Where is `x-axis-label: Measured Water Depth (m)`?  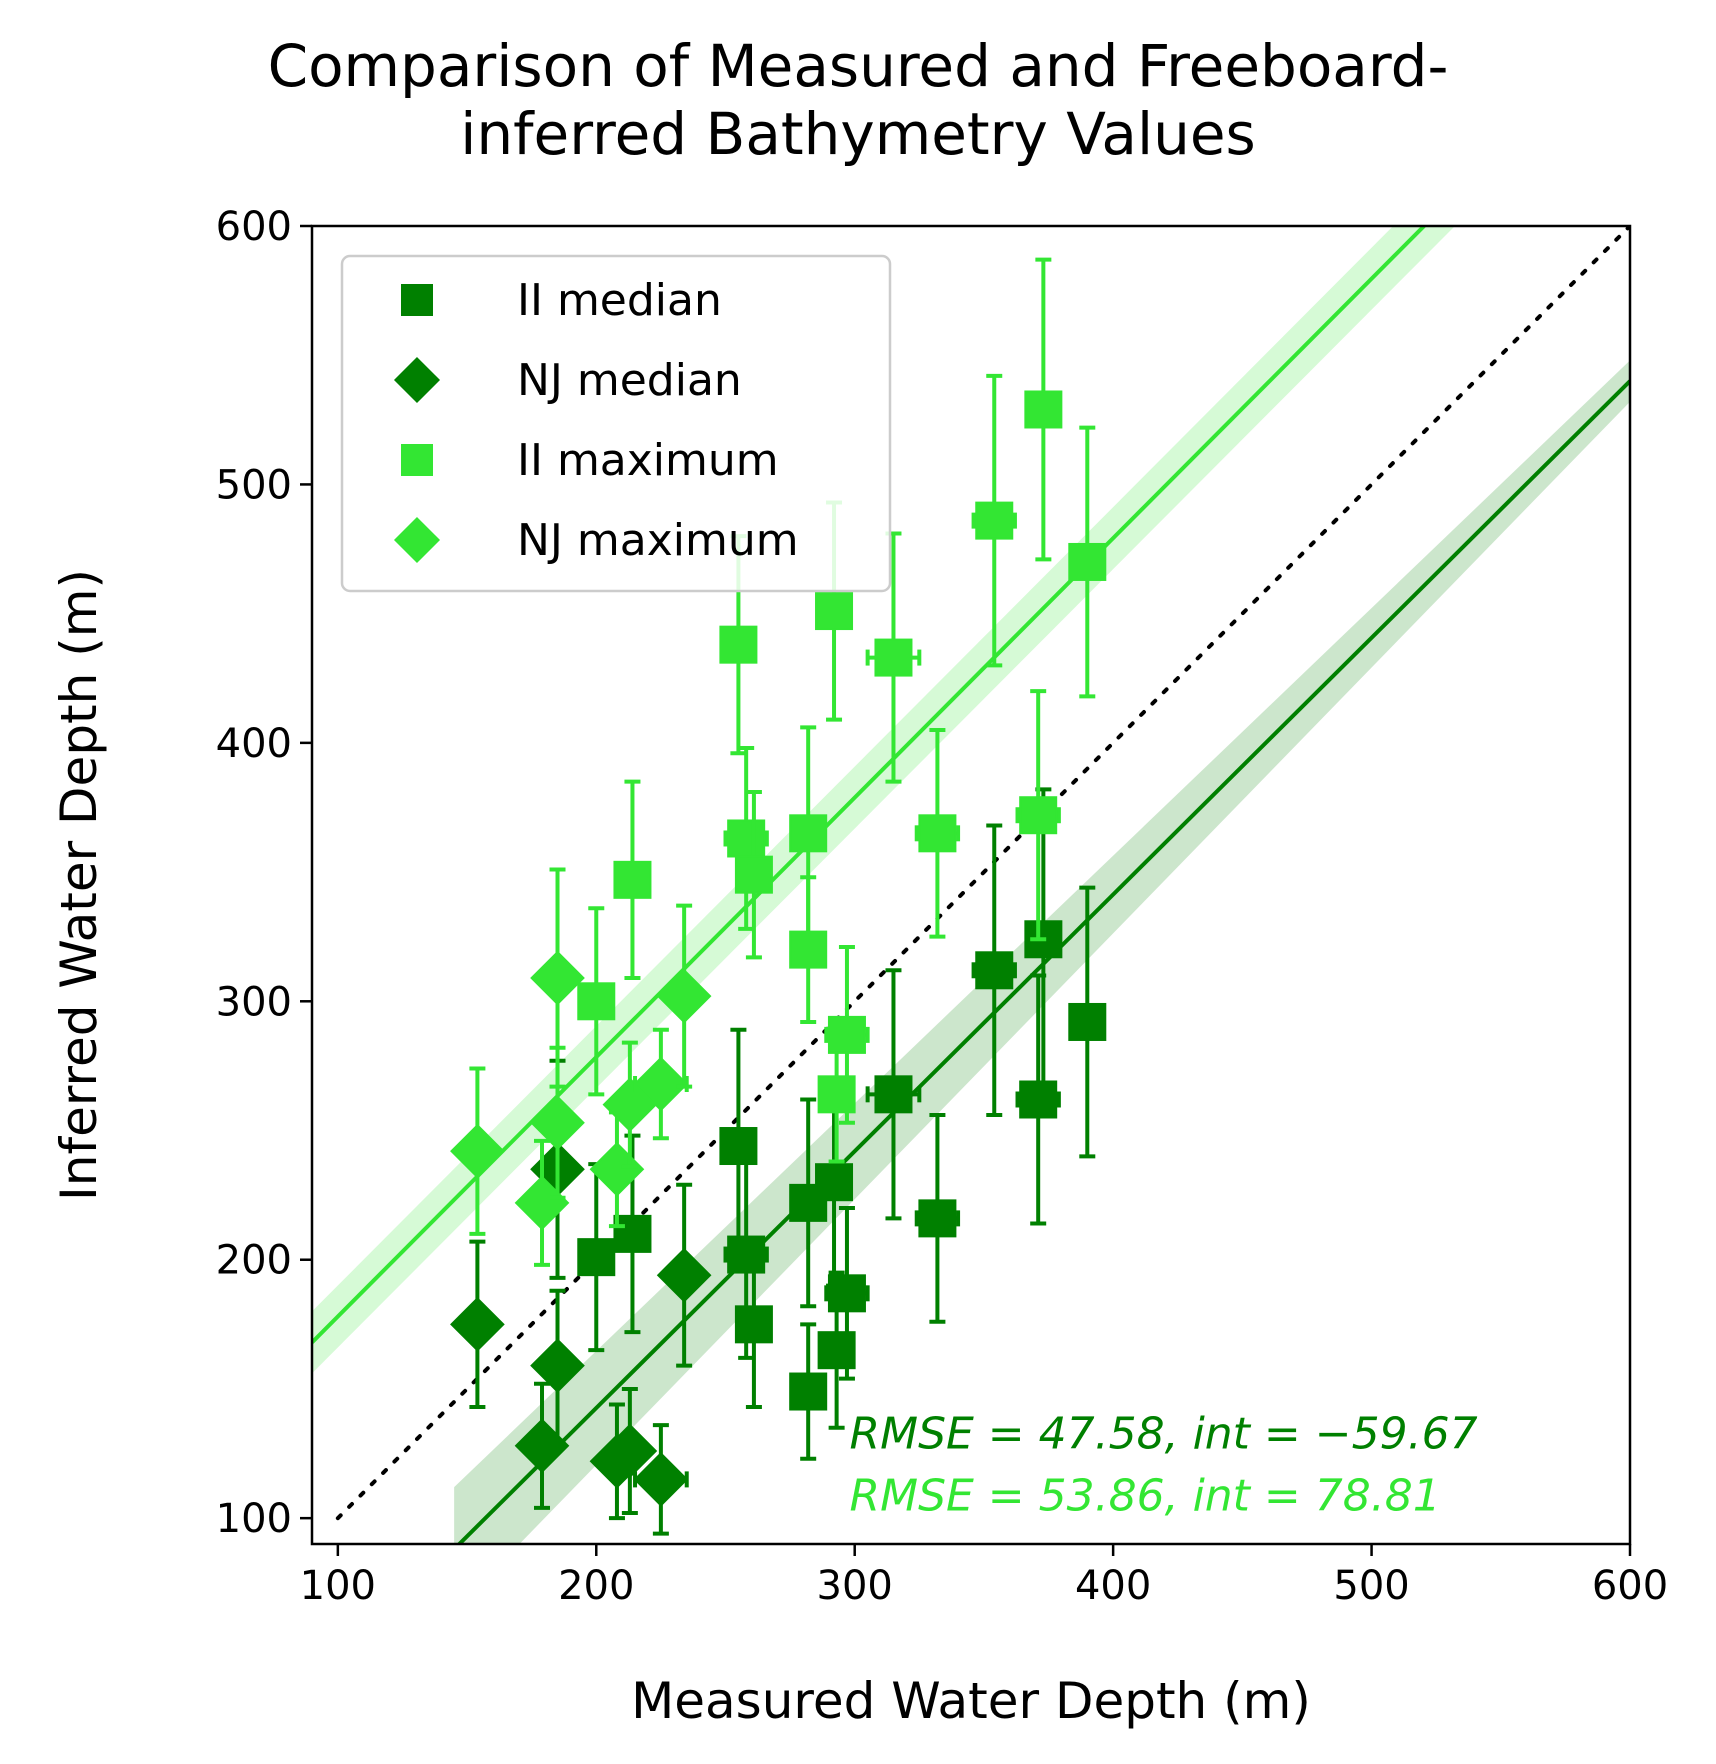
x-axis-label: Measured Water Depth (m) is located at coordinates (971, 1701).